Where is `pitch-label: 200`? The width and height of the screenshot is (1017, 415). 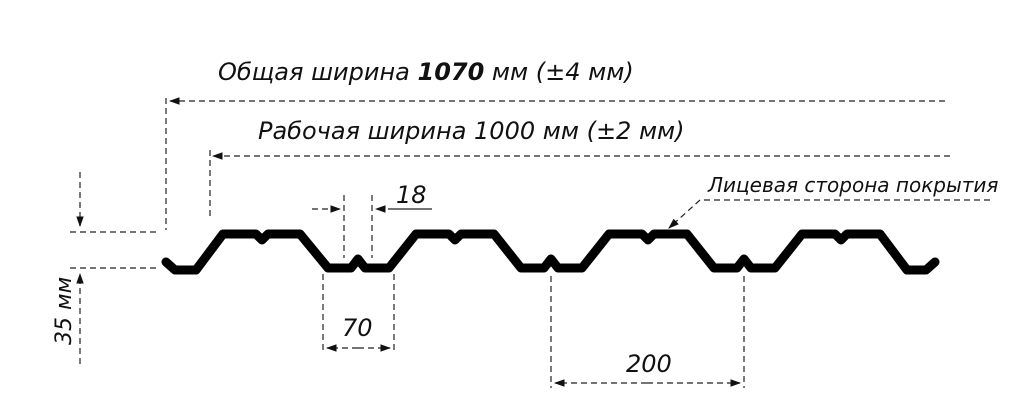
pitch-label: 200 is located at coordinates (649, 364).